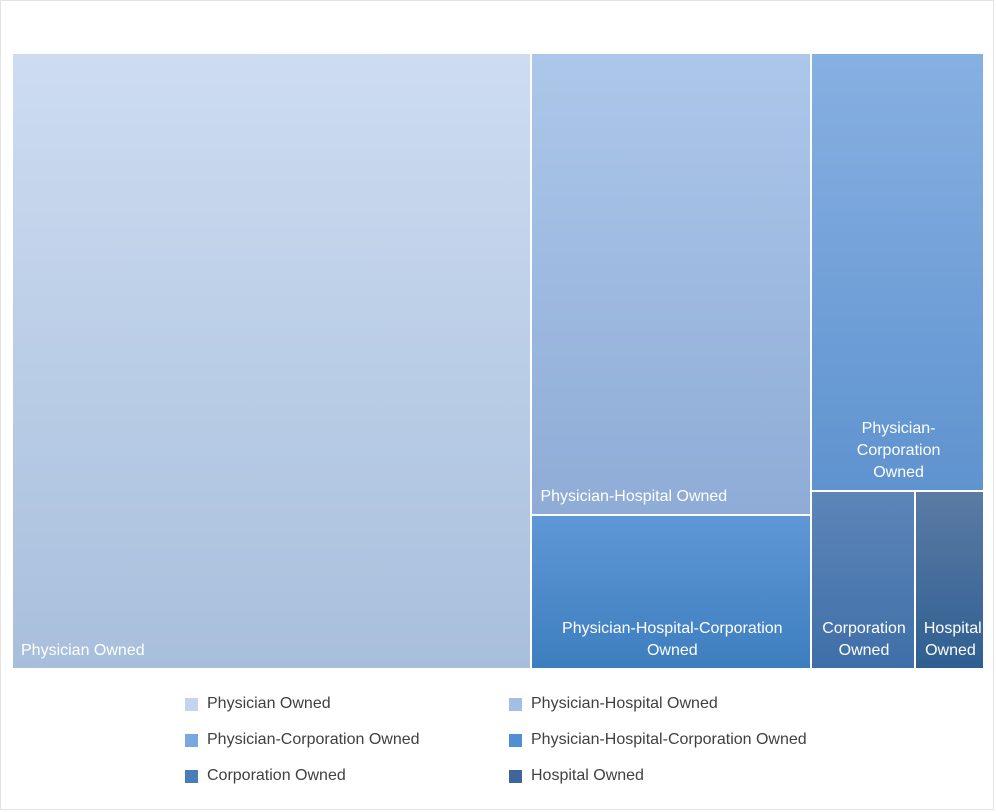  What do you see at coordinates (313, 739) in the screenshot?
I see `legend-label: Physician-Corporation Owned` at bounding box center [313, 739].